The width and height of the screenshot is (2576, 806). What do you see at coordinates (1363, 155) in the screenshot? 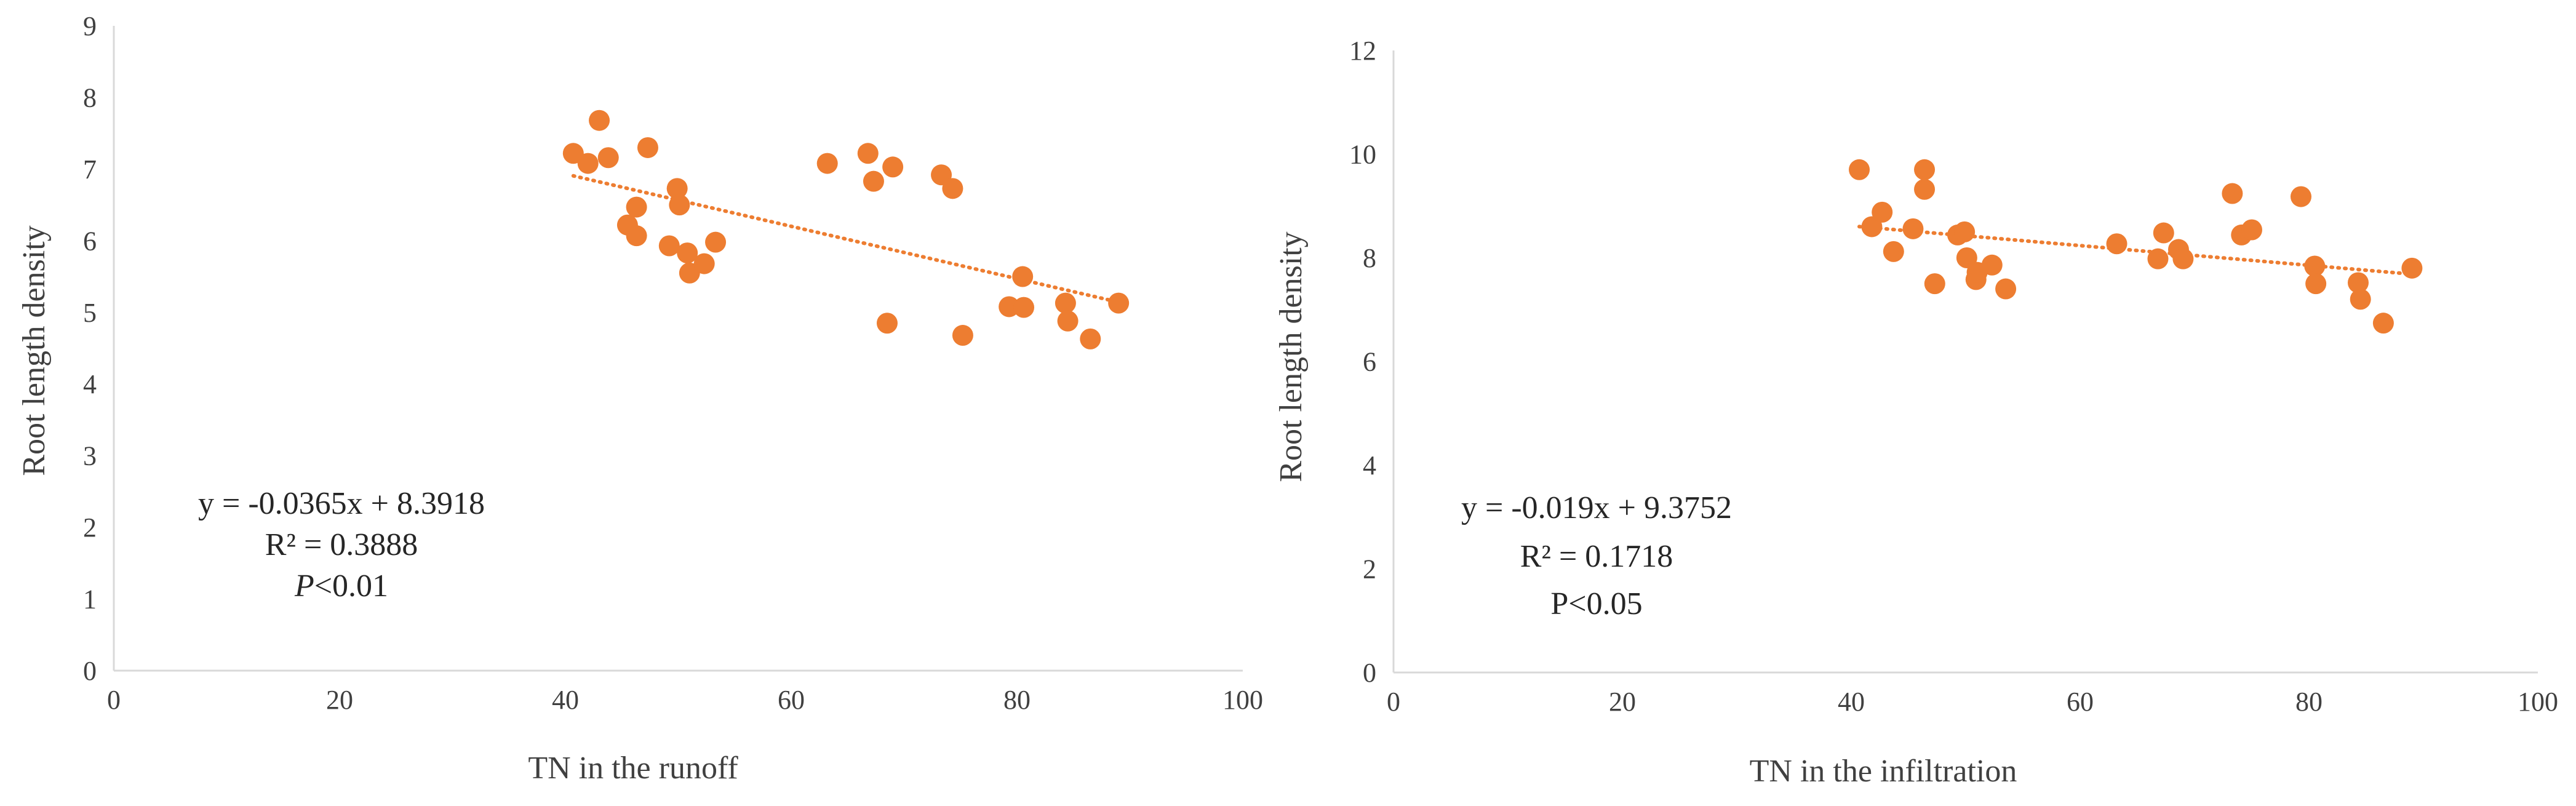
I see `chart-infiltration-y-tick-label: 10` at bounding box center [1363, 155].